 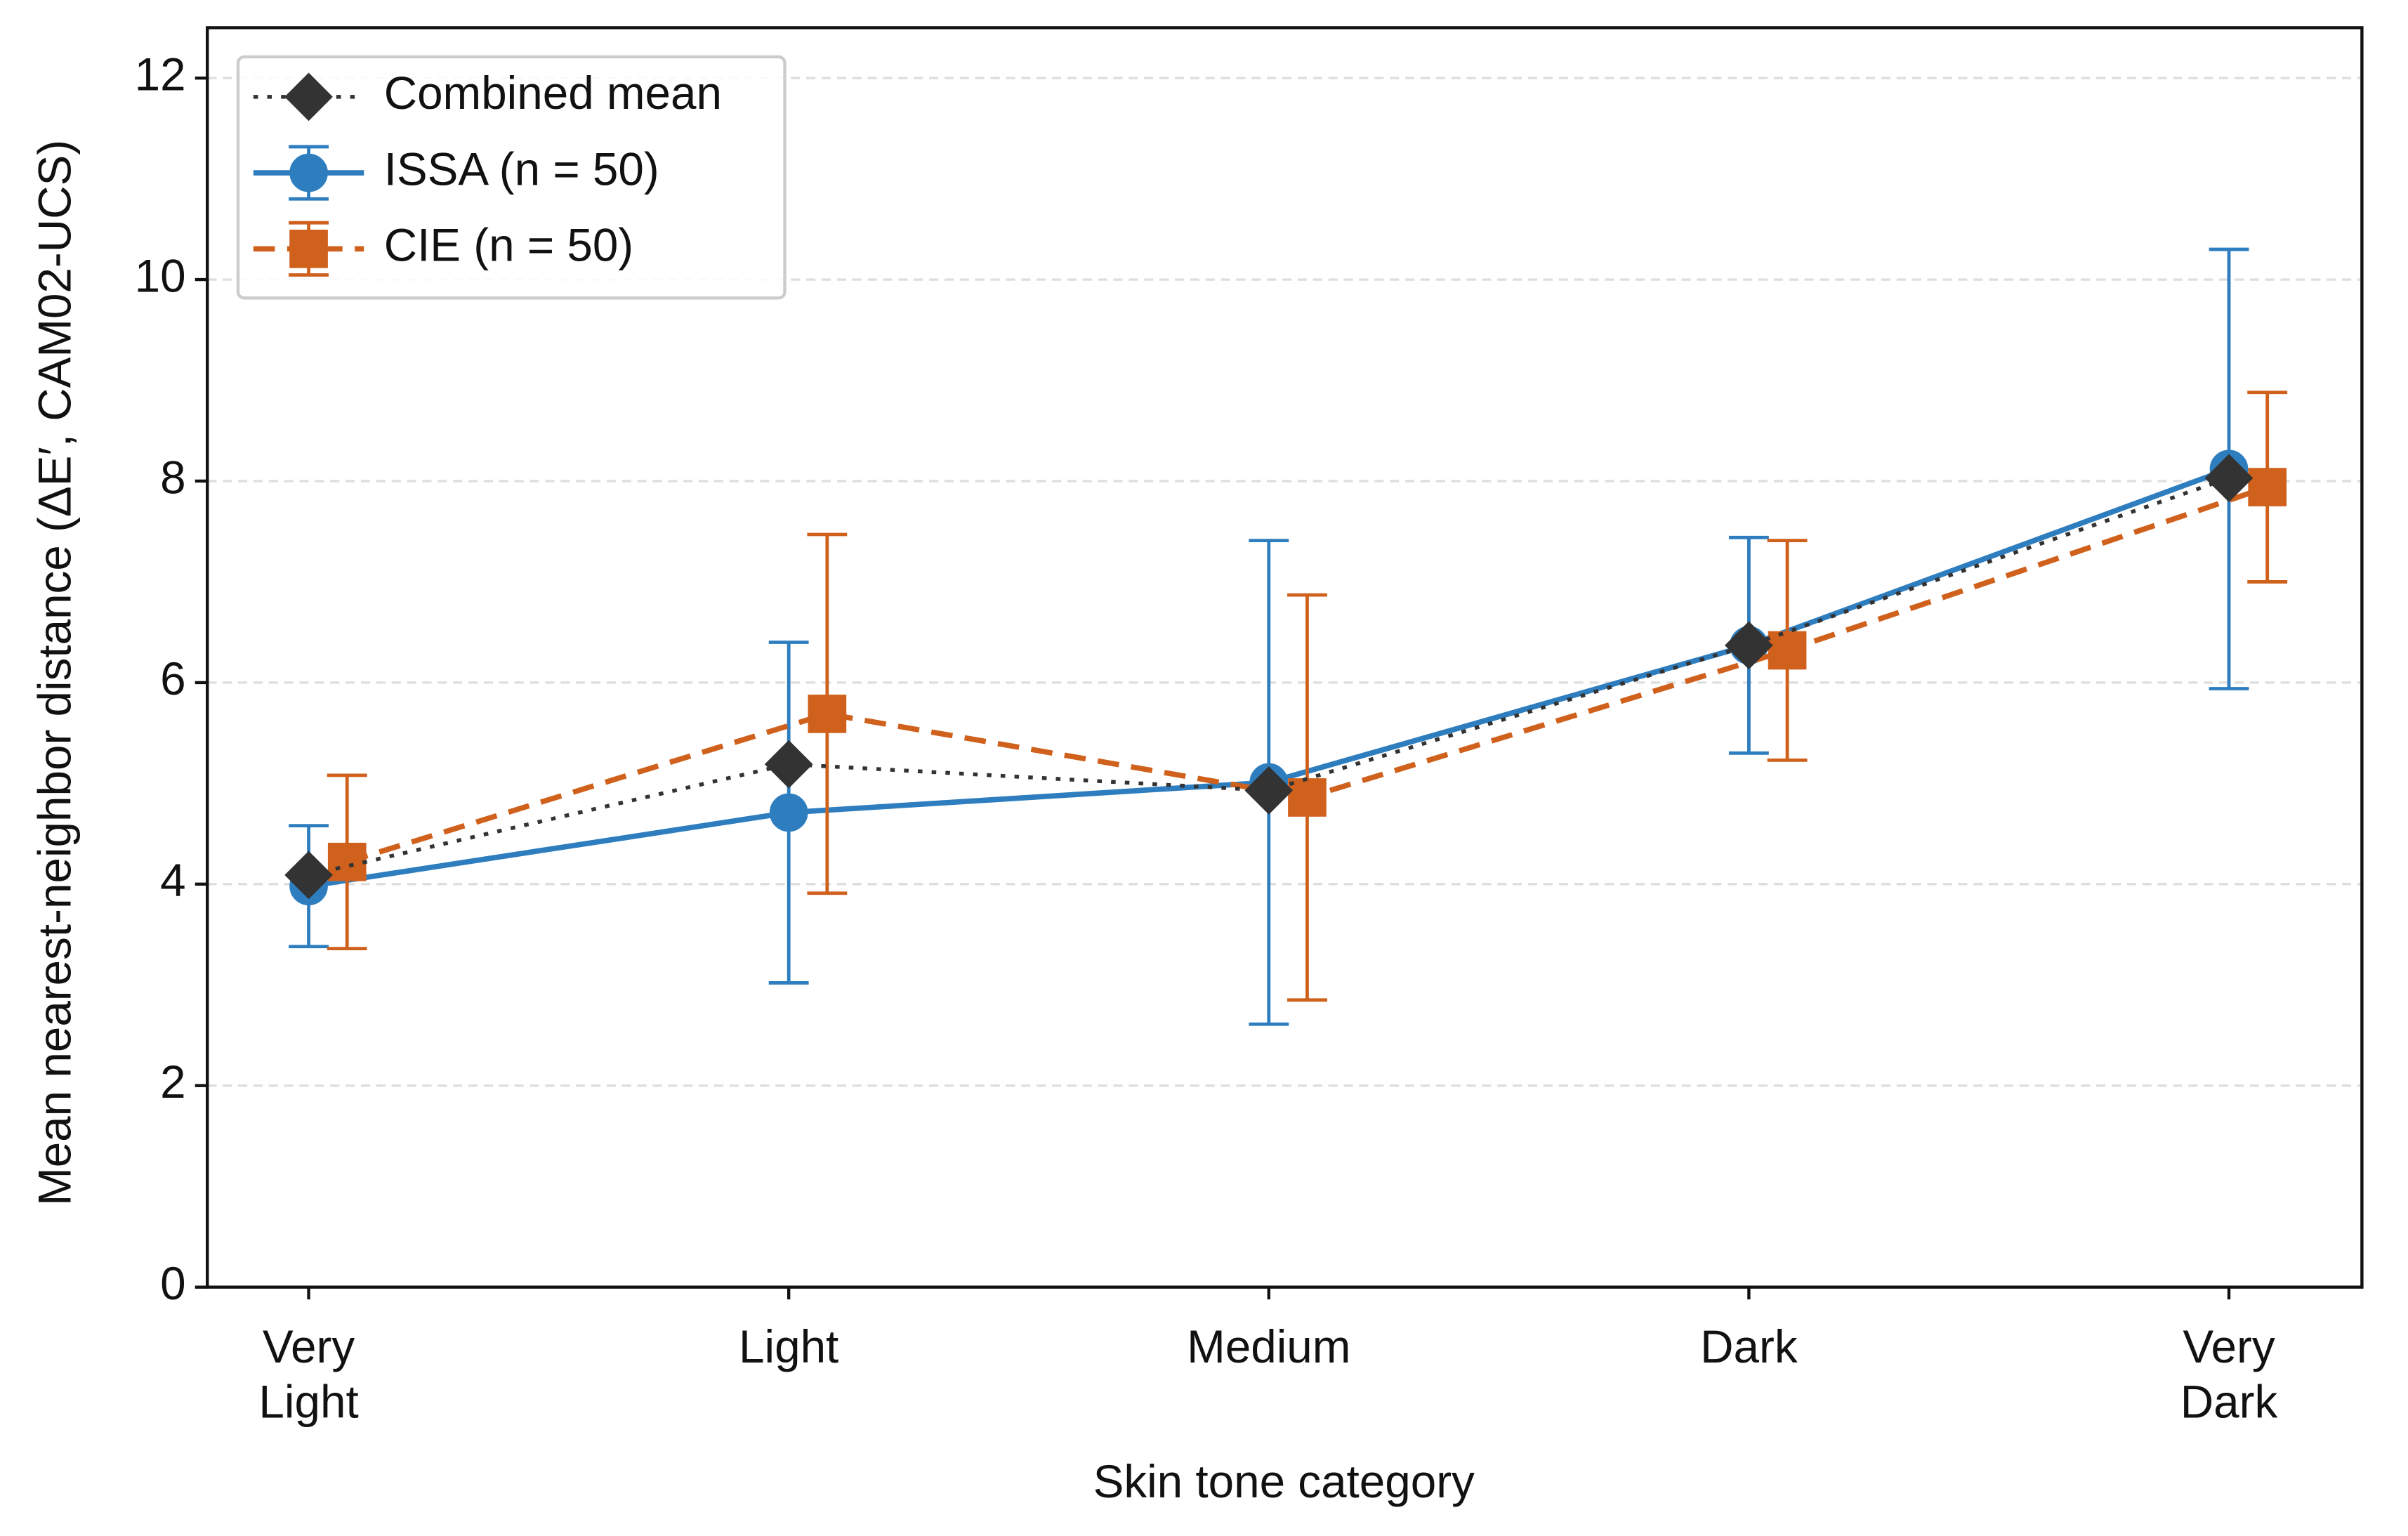 What do you see at coordinates (172, 880) in the screenshot?
I see `y-tick-label: 4` at bounding box center [172, 880].